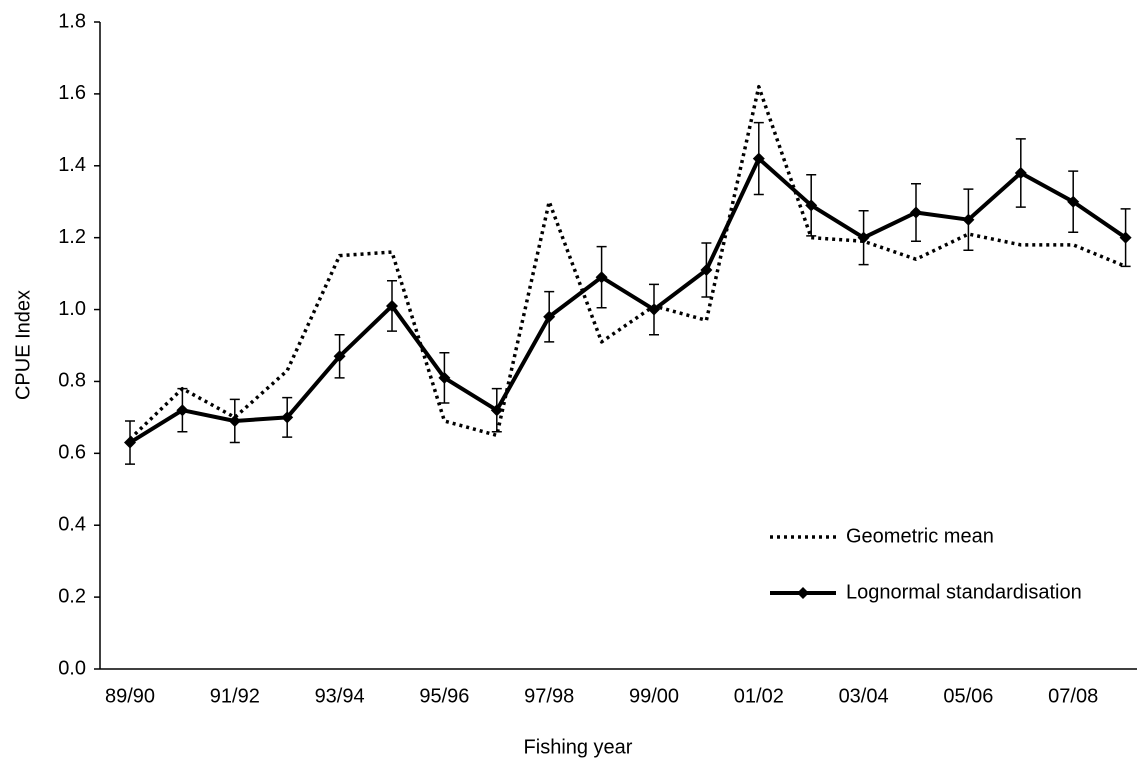  Describe the element at coordinates (72, 93) in the screenshot. I see `y-tick-label: 1.6` at that location.